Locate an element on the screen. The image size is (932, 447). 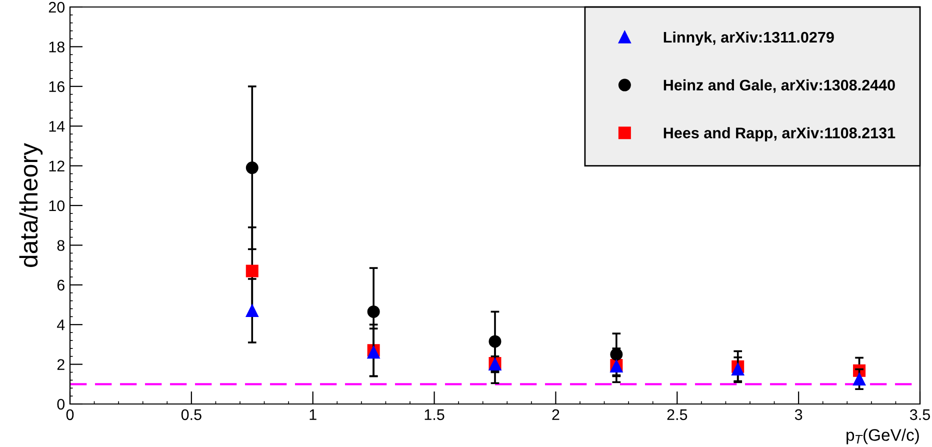
y-tick-label: 6 is located at coordinates (60, 285).